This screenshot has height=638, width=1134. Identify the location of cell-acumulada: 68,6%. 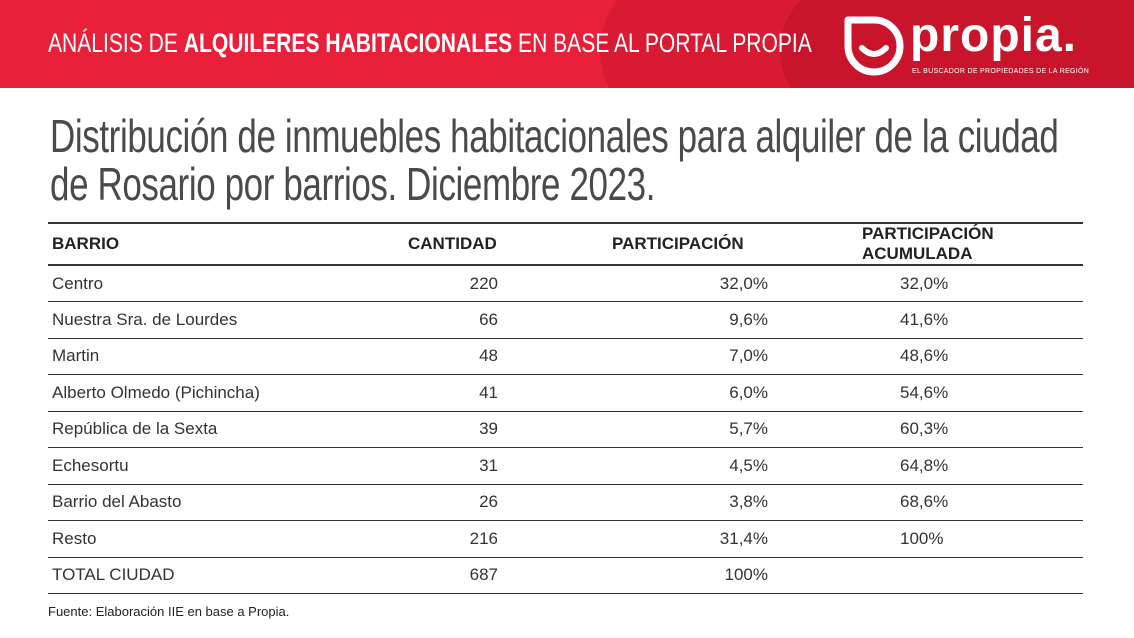
(947, 502).